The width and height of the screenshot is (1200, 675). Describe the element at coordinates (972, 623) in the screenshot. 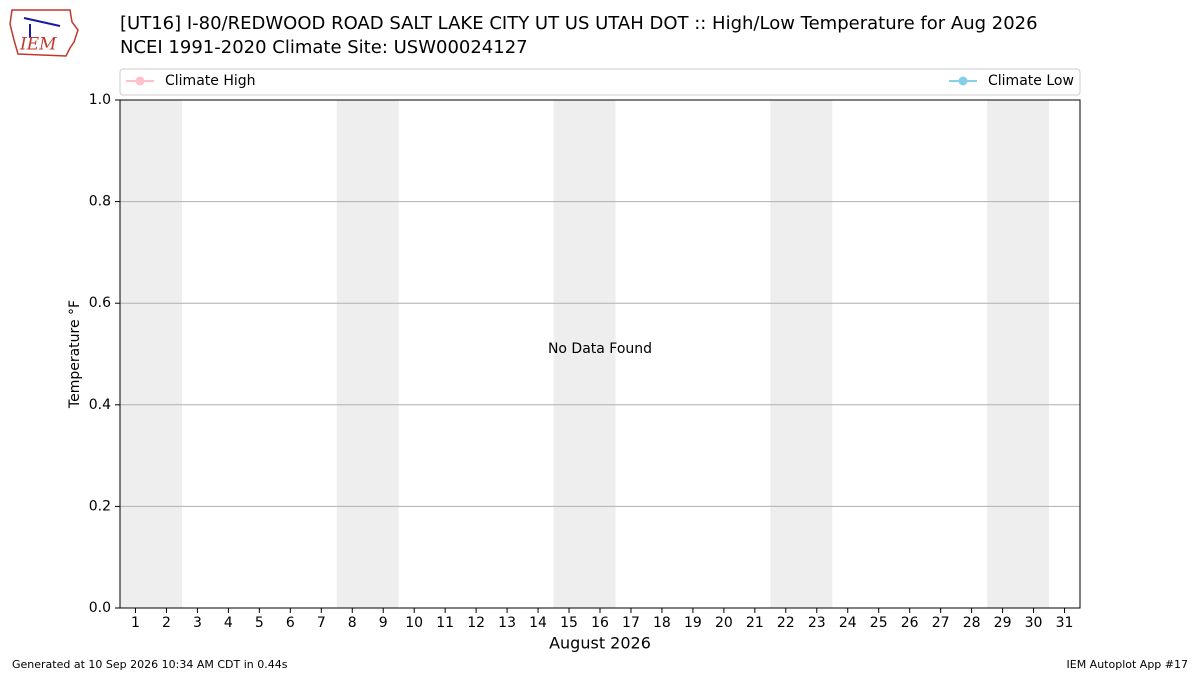

I see `x-tick-label: 28` at that location.